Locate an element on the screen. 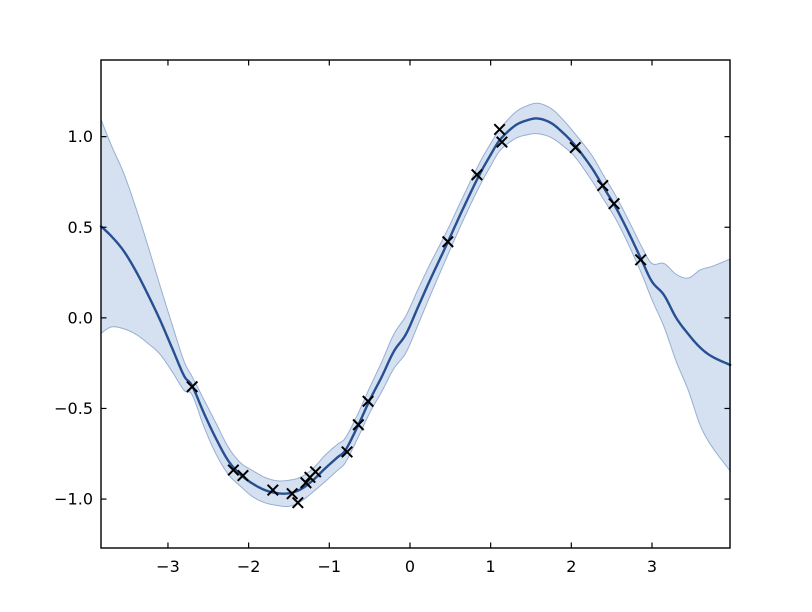 The height and width of the screenshot is (612, 812). y-tick-label: 1.0 is located at coordinates (80, 136).